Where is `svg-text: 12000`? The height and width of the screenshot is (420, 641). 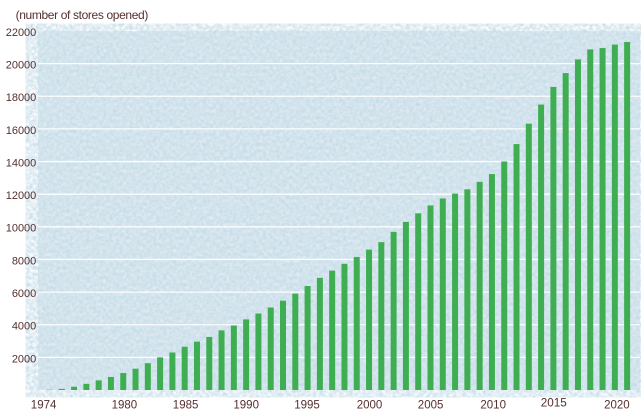 svg-text: 12000 is located at coordinates (21, 196).